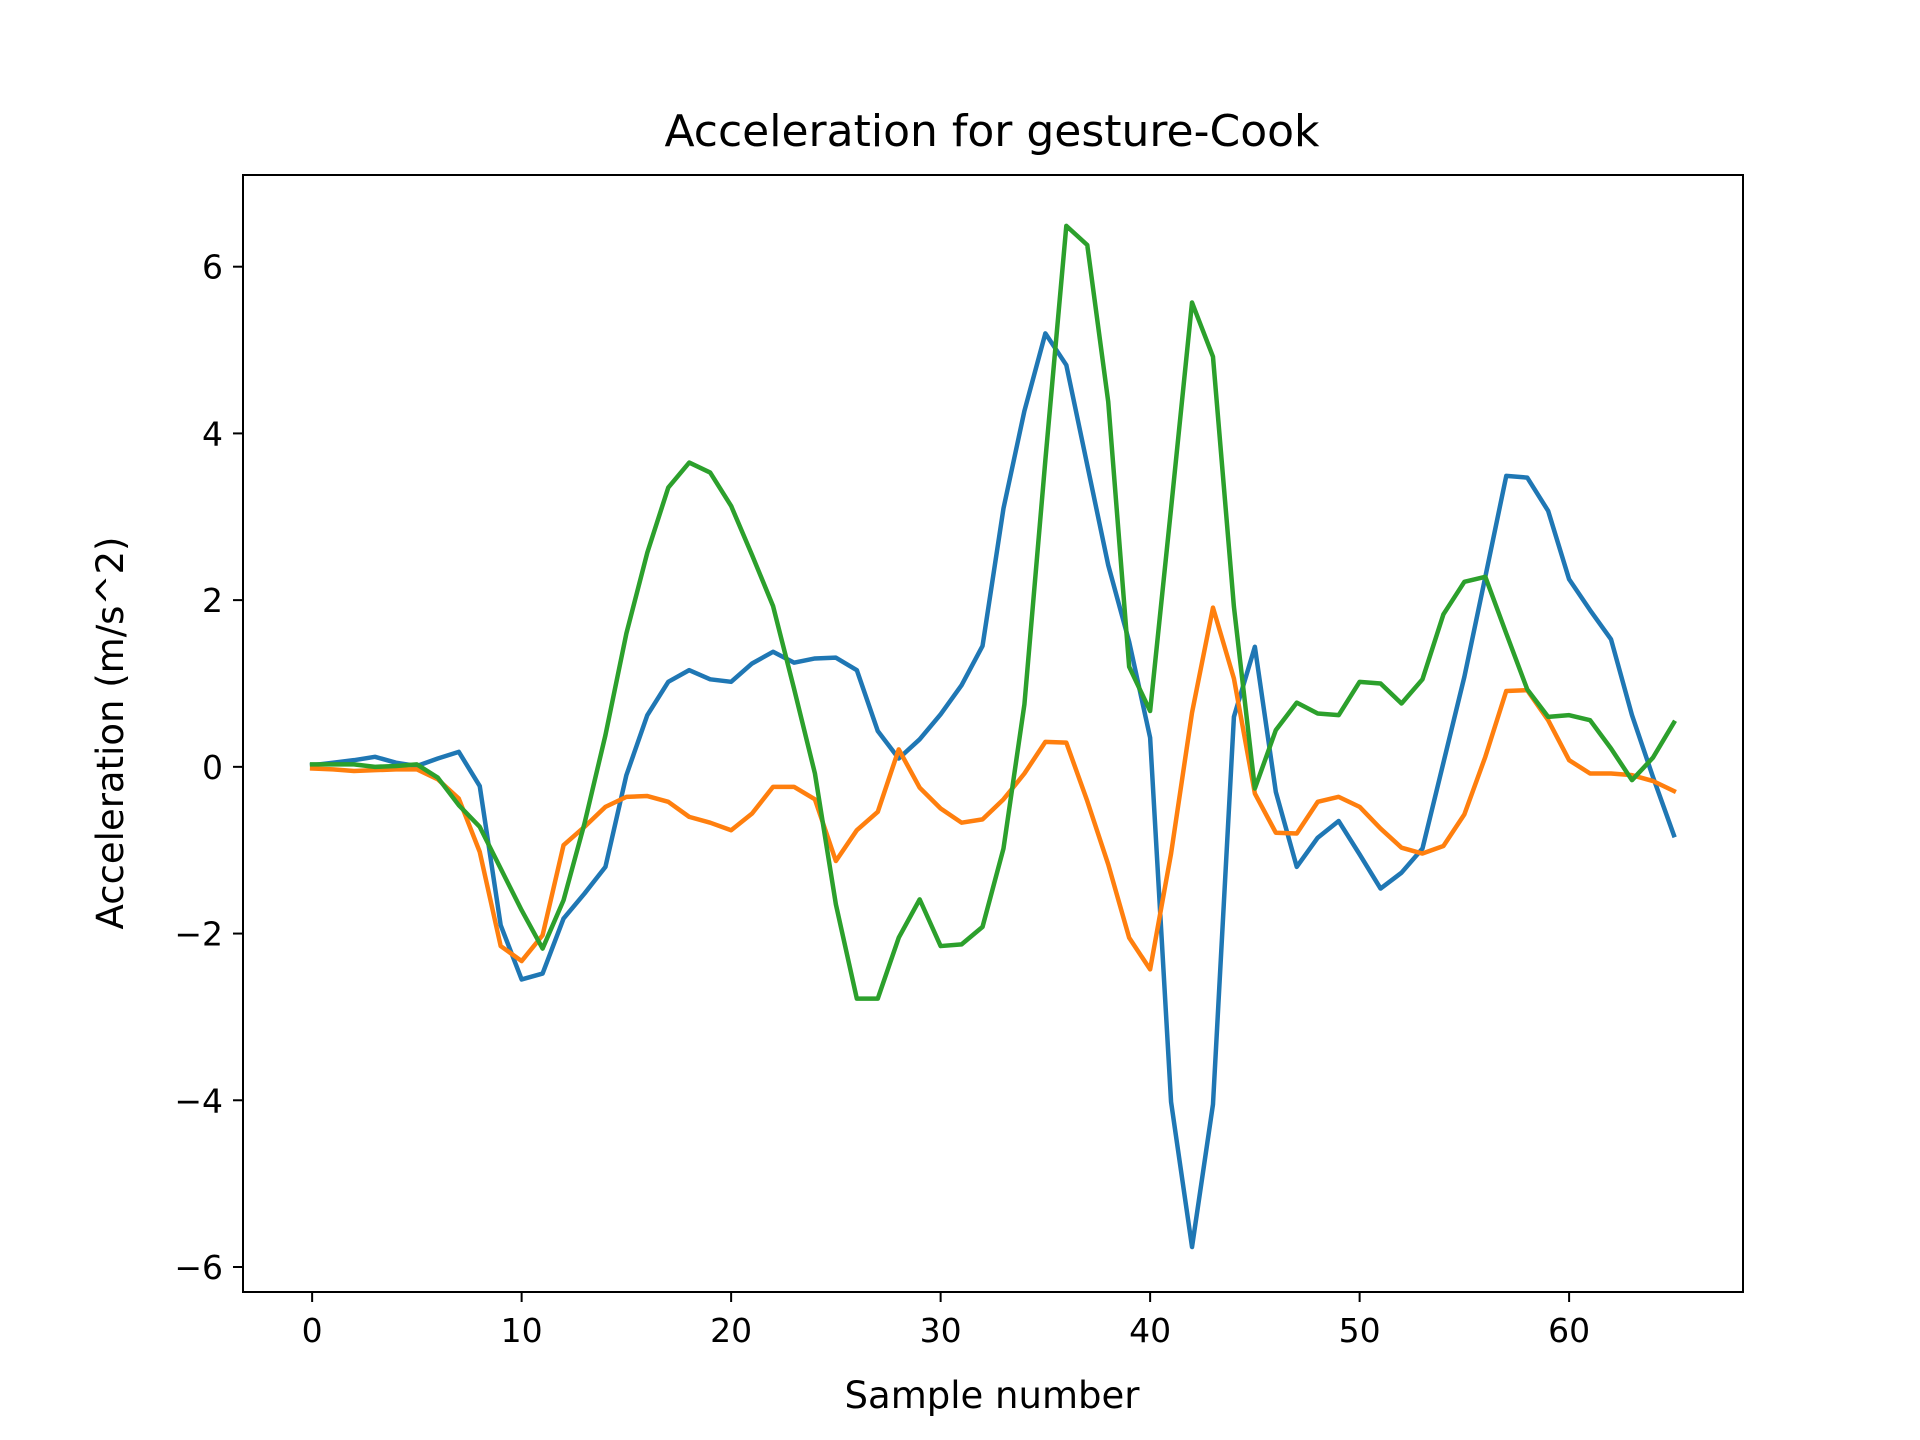 The image size is (1920, 1440). Describe the element at coordinates (312, 1330) in the screenshot. I see `x-tick-label: 0` at that location.